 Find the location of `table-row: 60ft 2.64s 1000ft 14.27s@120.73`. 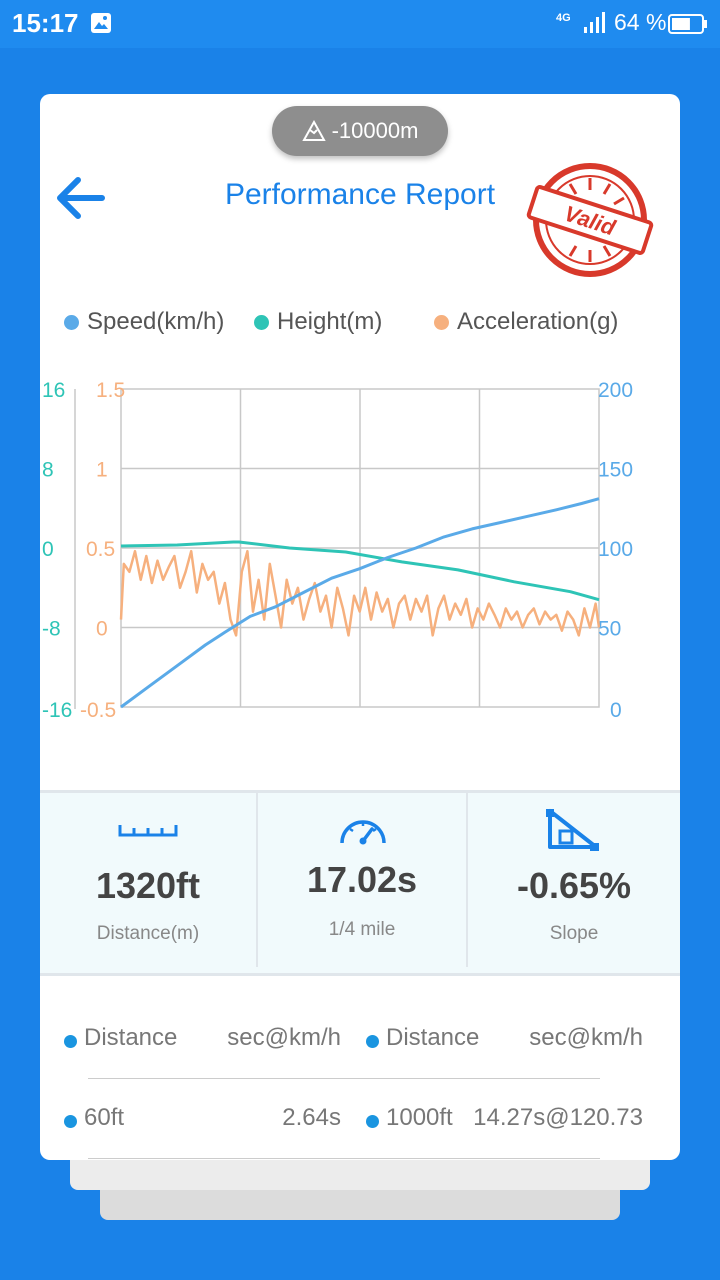

table-row: 60ft 2.64s 1000ft 14.27s@120.73 is located at coordinates (360, 1122).